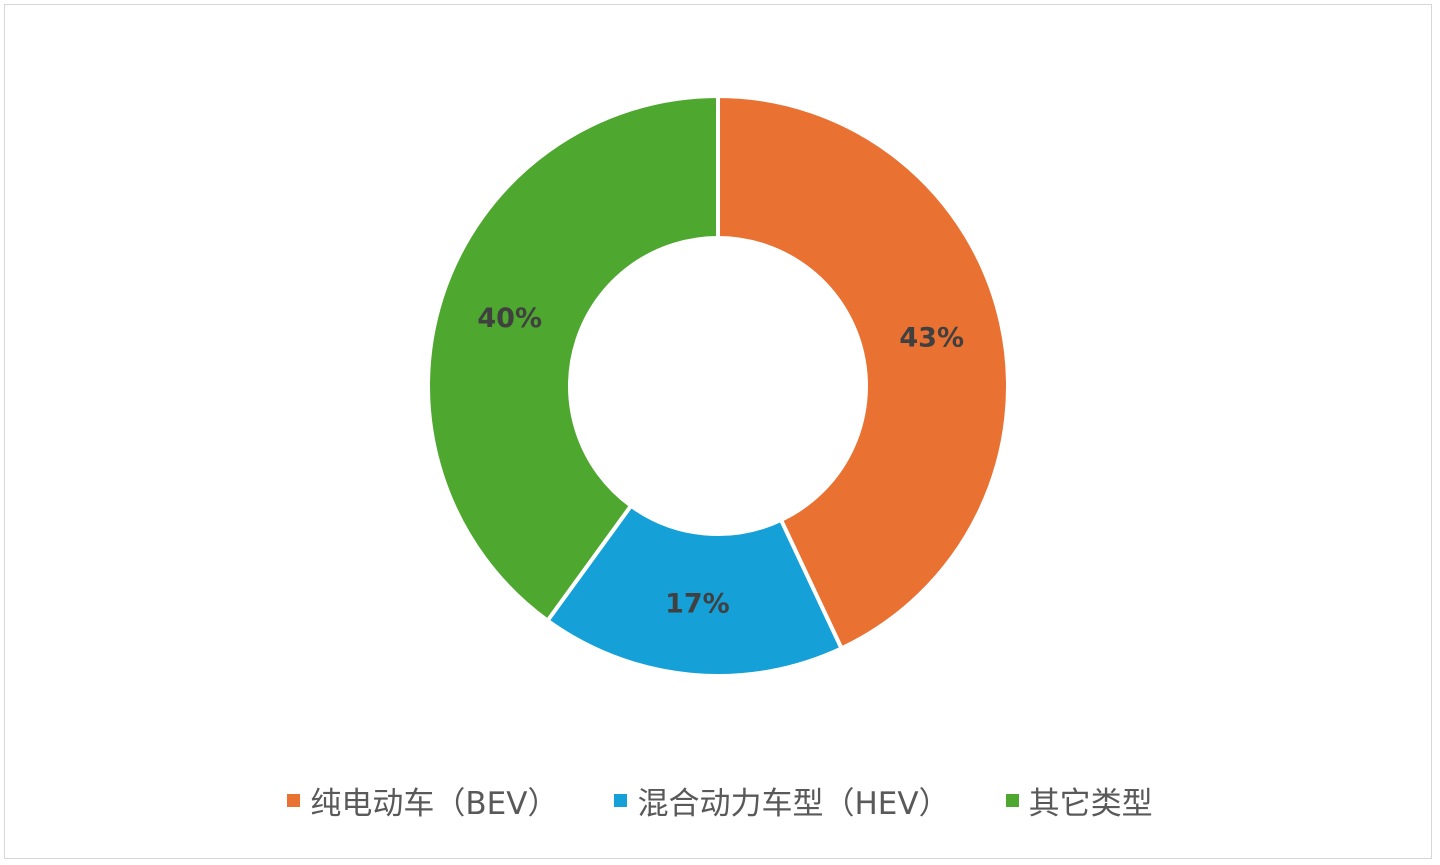  I want to click on legend-swatch-other, so click(1012, 800).